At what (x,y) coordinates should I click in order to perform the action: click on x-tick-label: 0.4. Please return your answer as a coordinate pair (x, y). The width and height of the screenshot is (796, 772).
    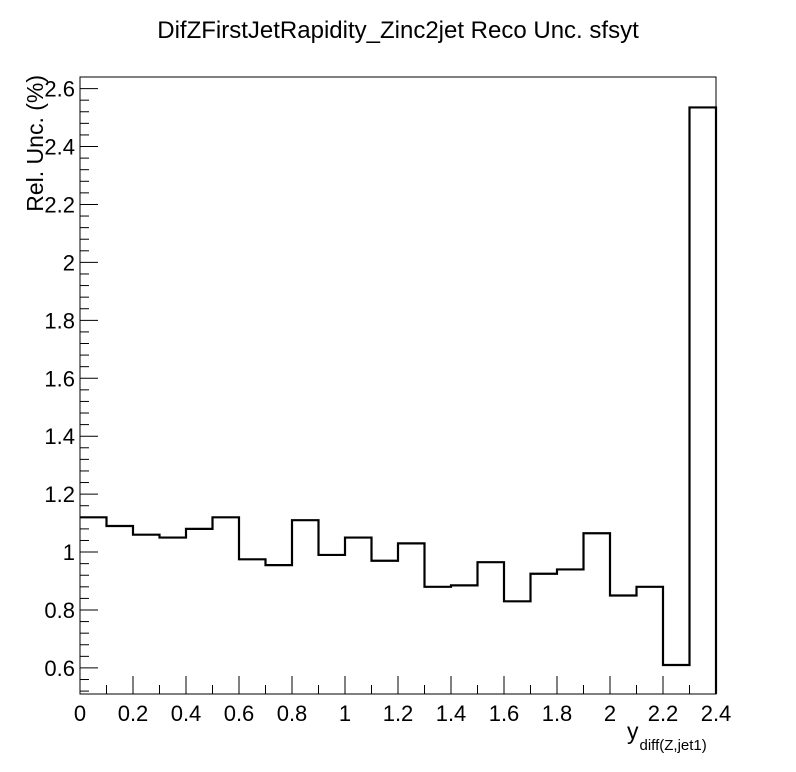
    Looking at the image, I should click on (186, 713).